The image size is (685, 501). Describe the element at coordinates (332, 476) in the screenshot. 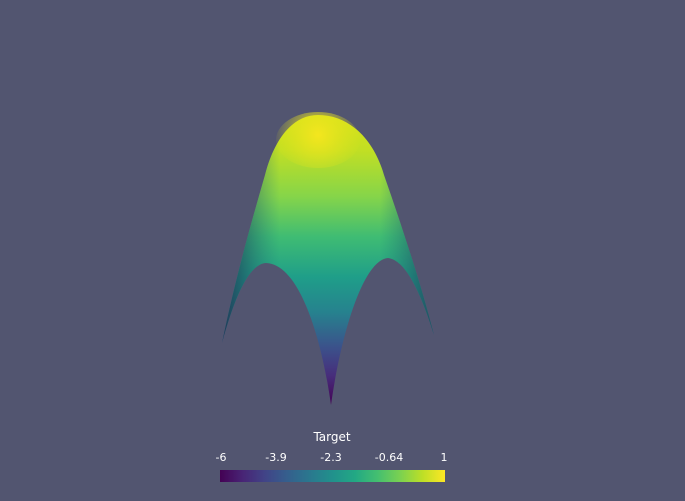

I see `colorbar-gradient` at that location.